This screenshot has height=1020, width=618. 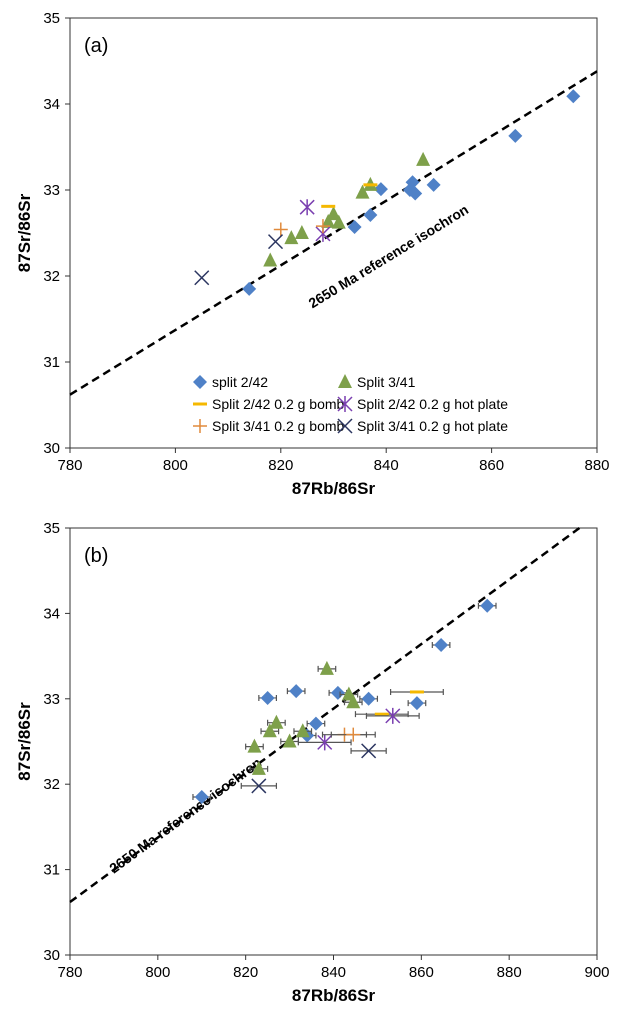 I want to click on legend-label: Split 3/41 0.2 g bomb, so click(x=278, y=426).